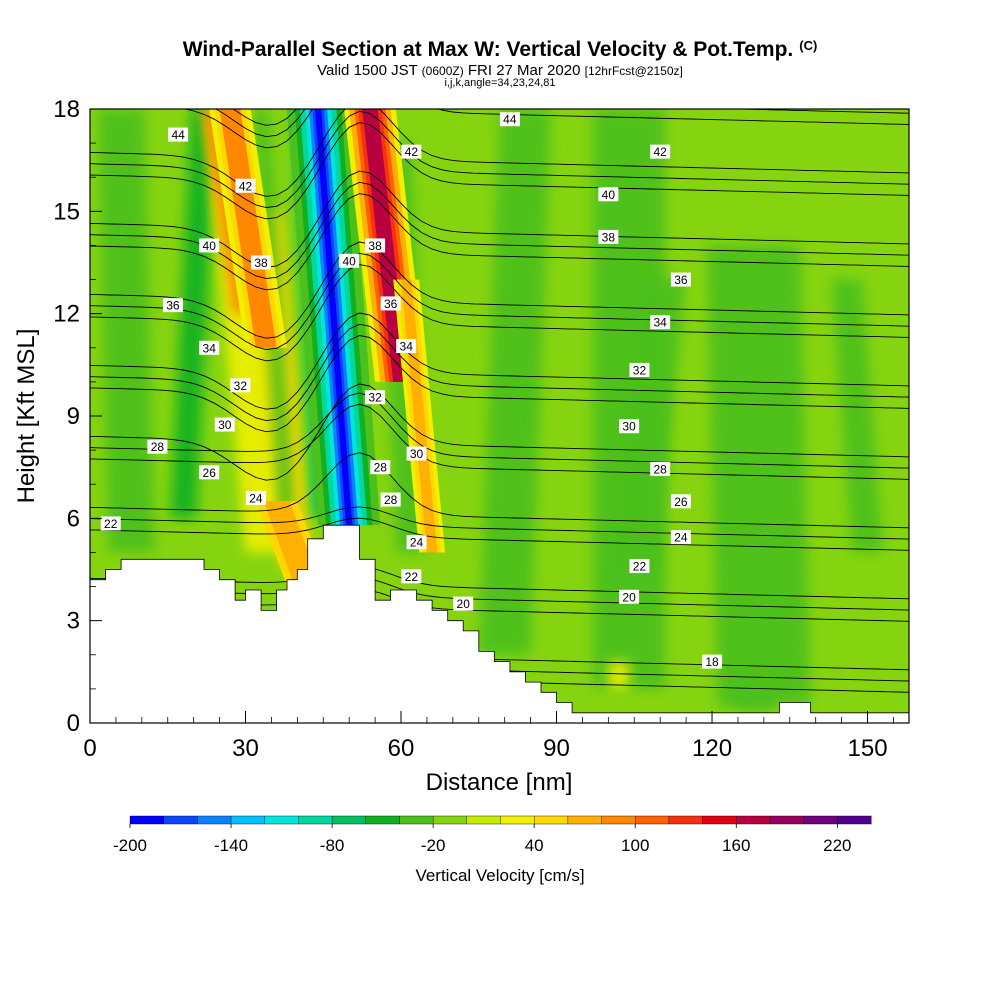 The image size is (1000, 1000). What do you see at coordinates (231, 845) in the screenshot?
I see `colorbar-tick-label-1: -140` at bounding box center [231, 845].